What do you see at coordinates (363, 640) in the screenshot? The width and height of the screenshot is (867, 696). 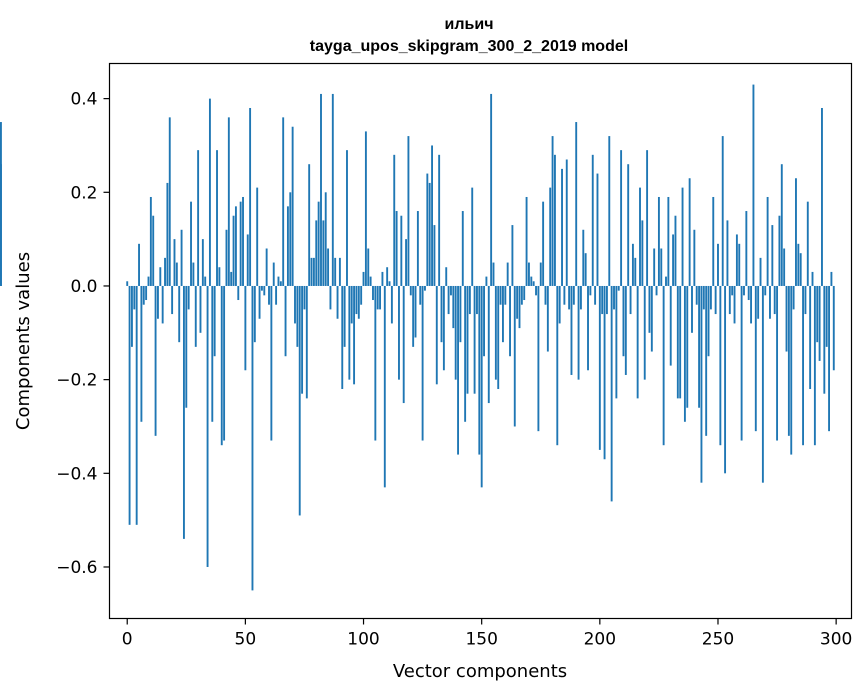 I see `x-tick-label: 100` at bounding box center [363, 640].